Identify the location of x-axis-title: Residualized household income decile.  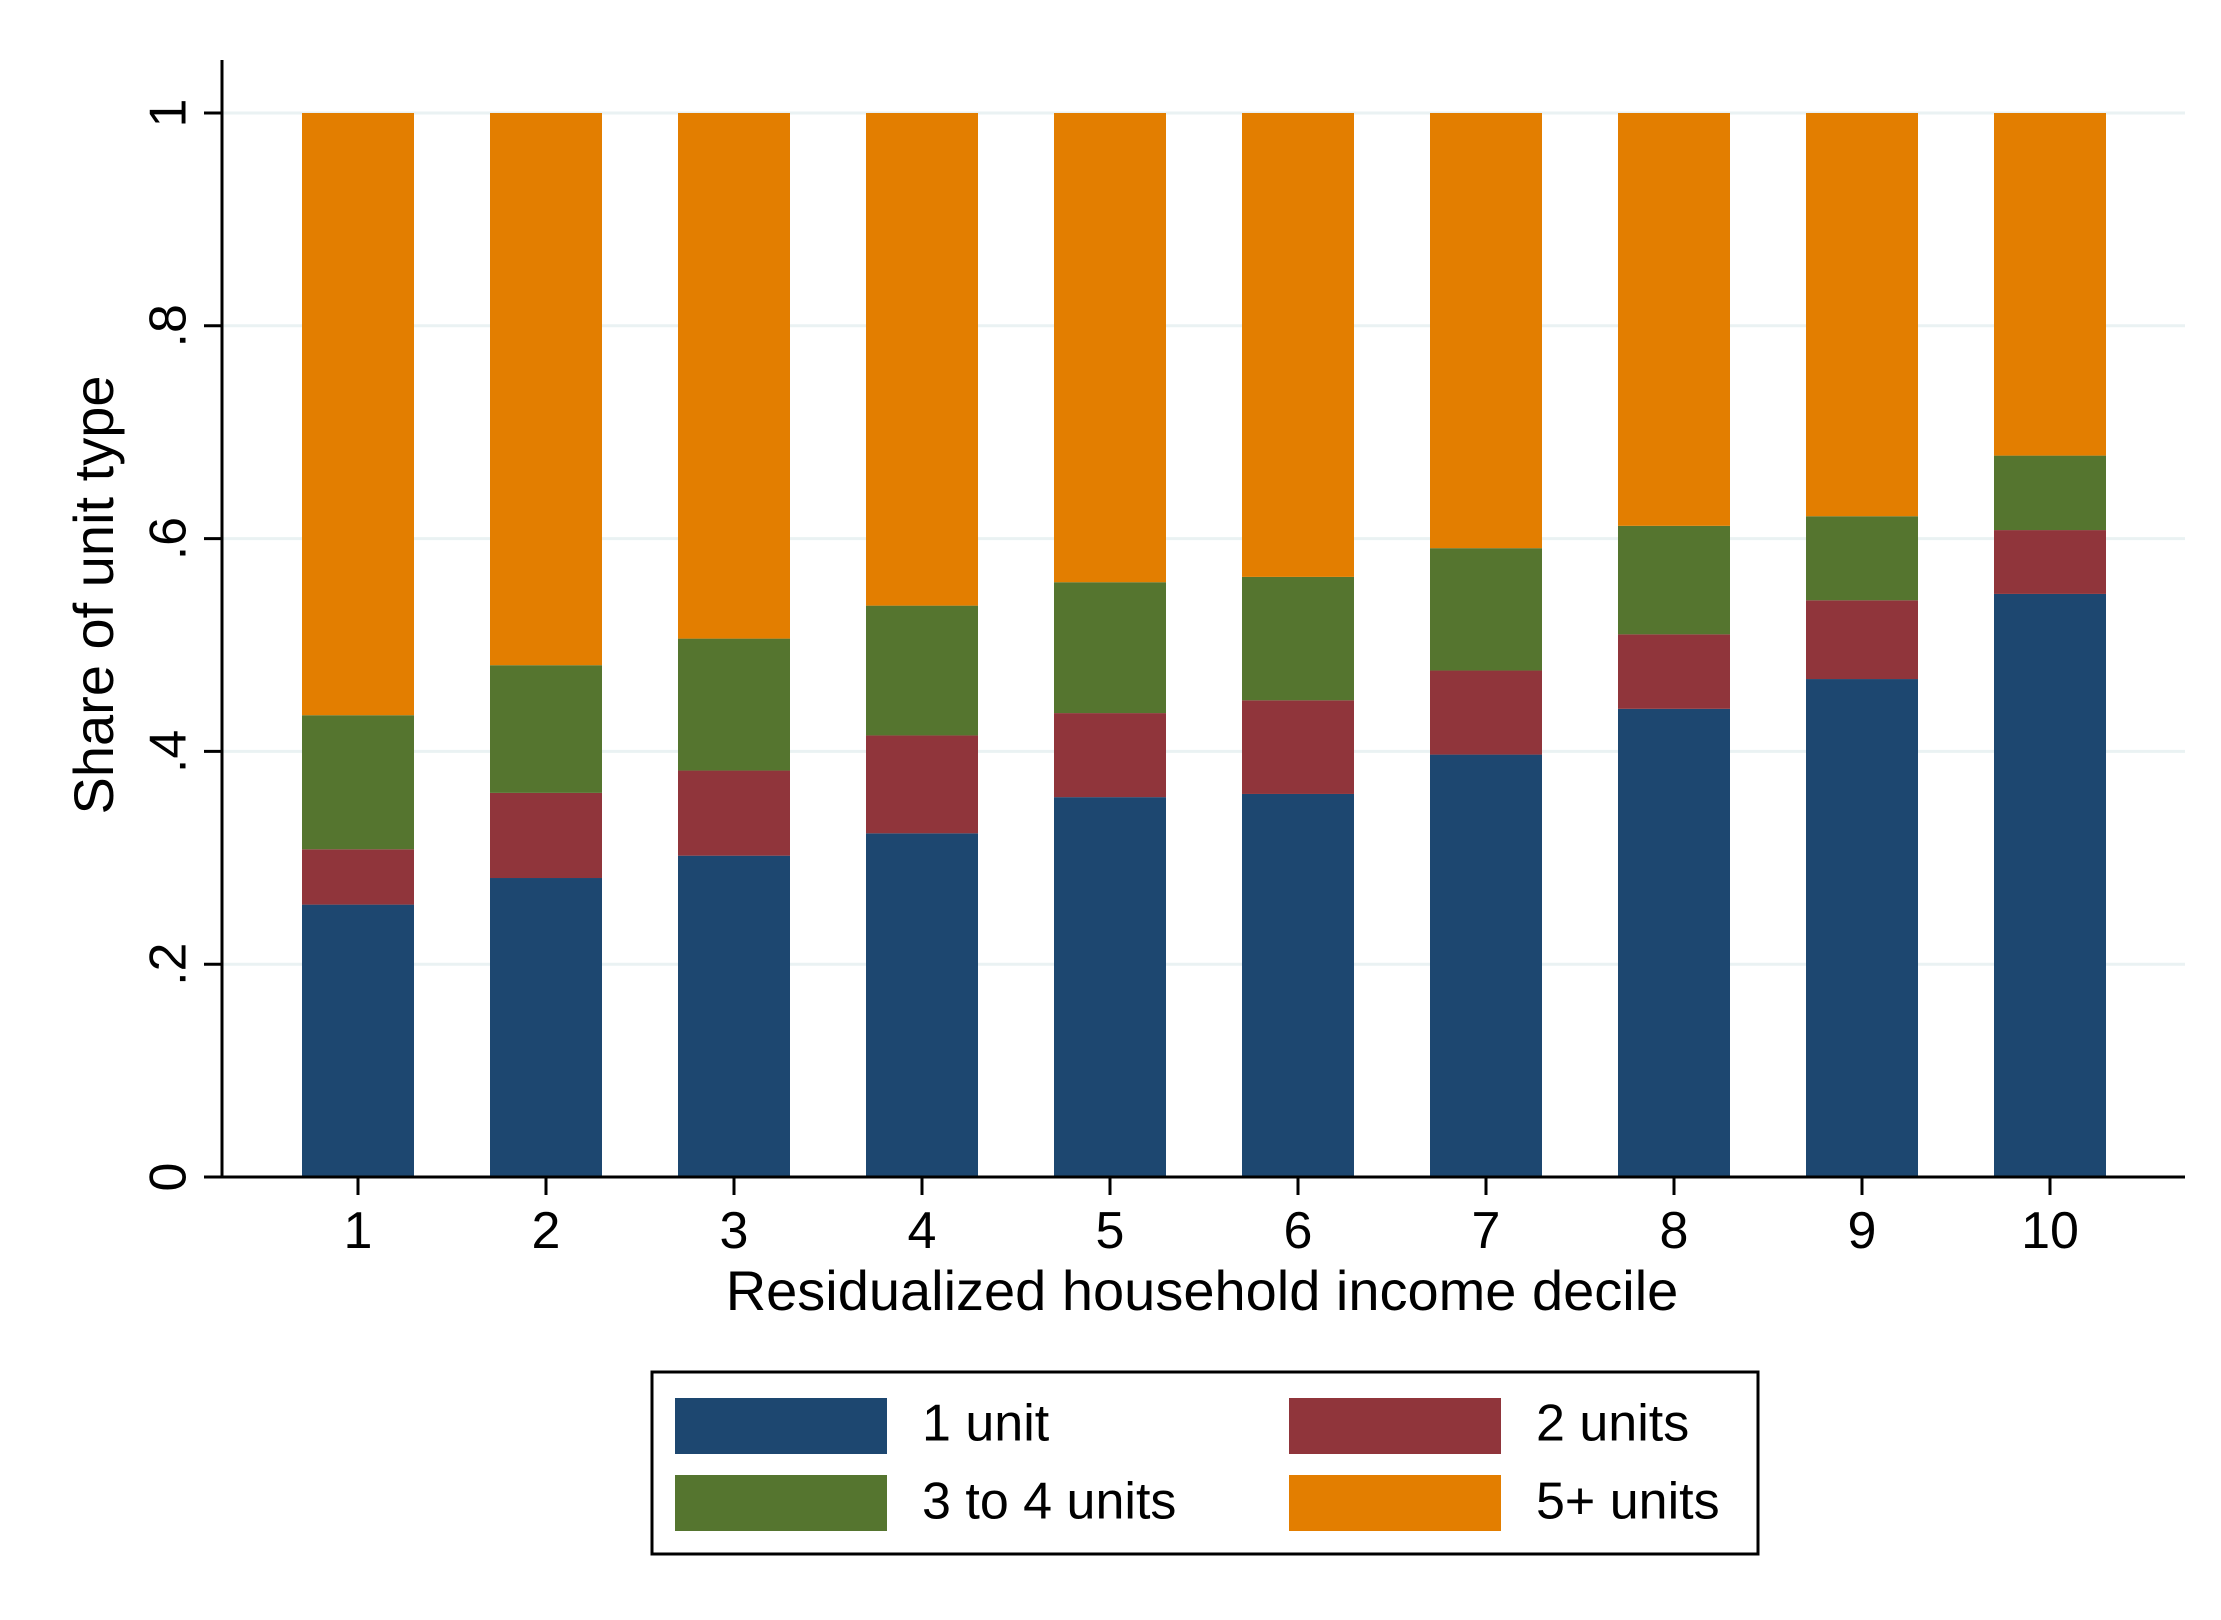
(1202, 1290).